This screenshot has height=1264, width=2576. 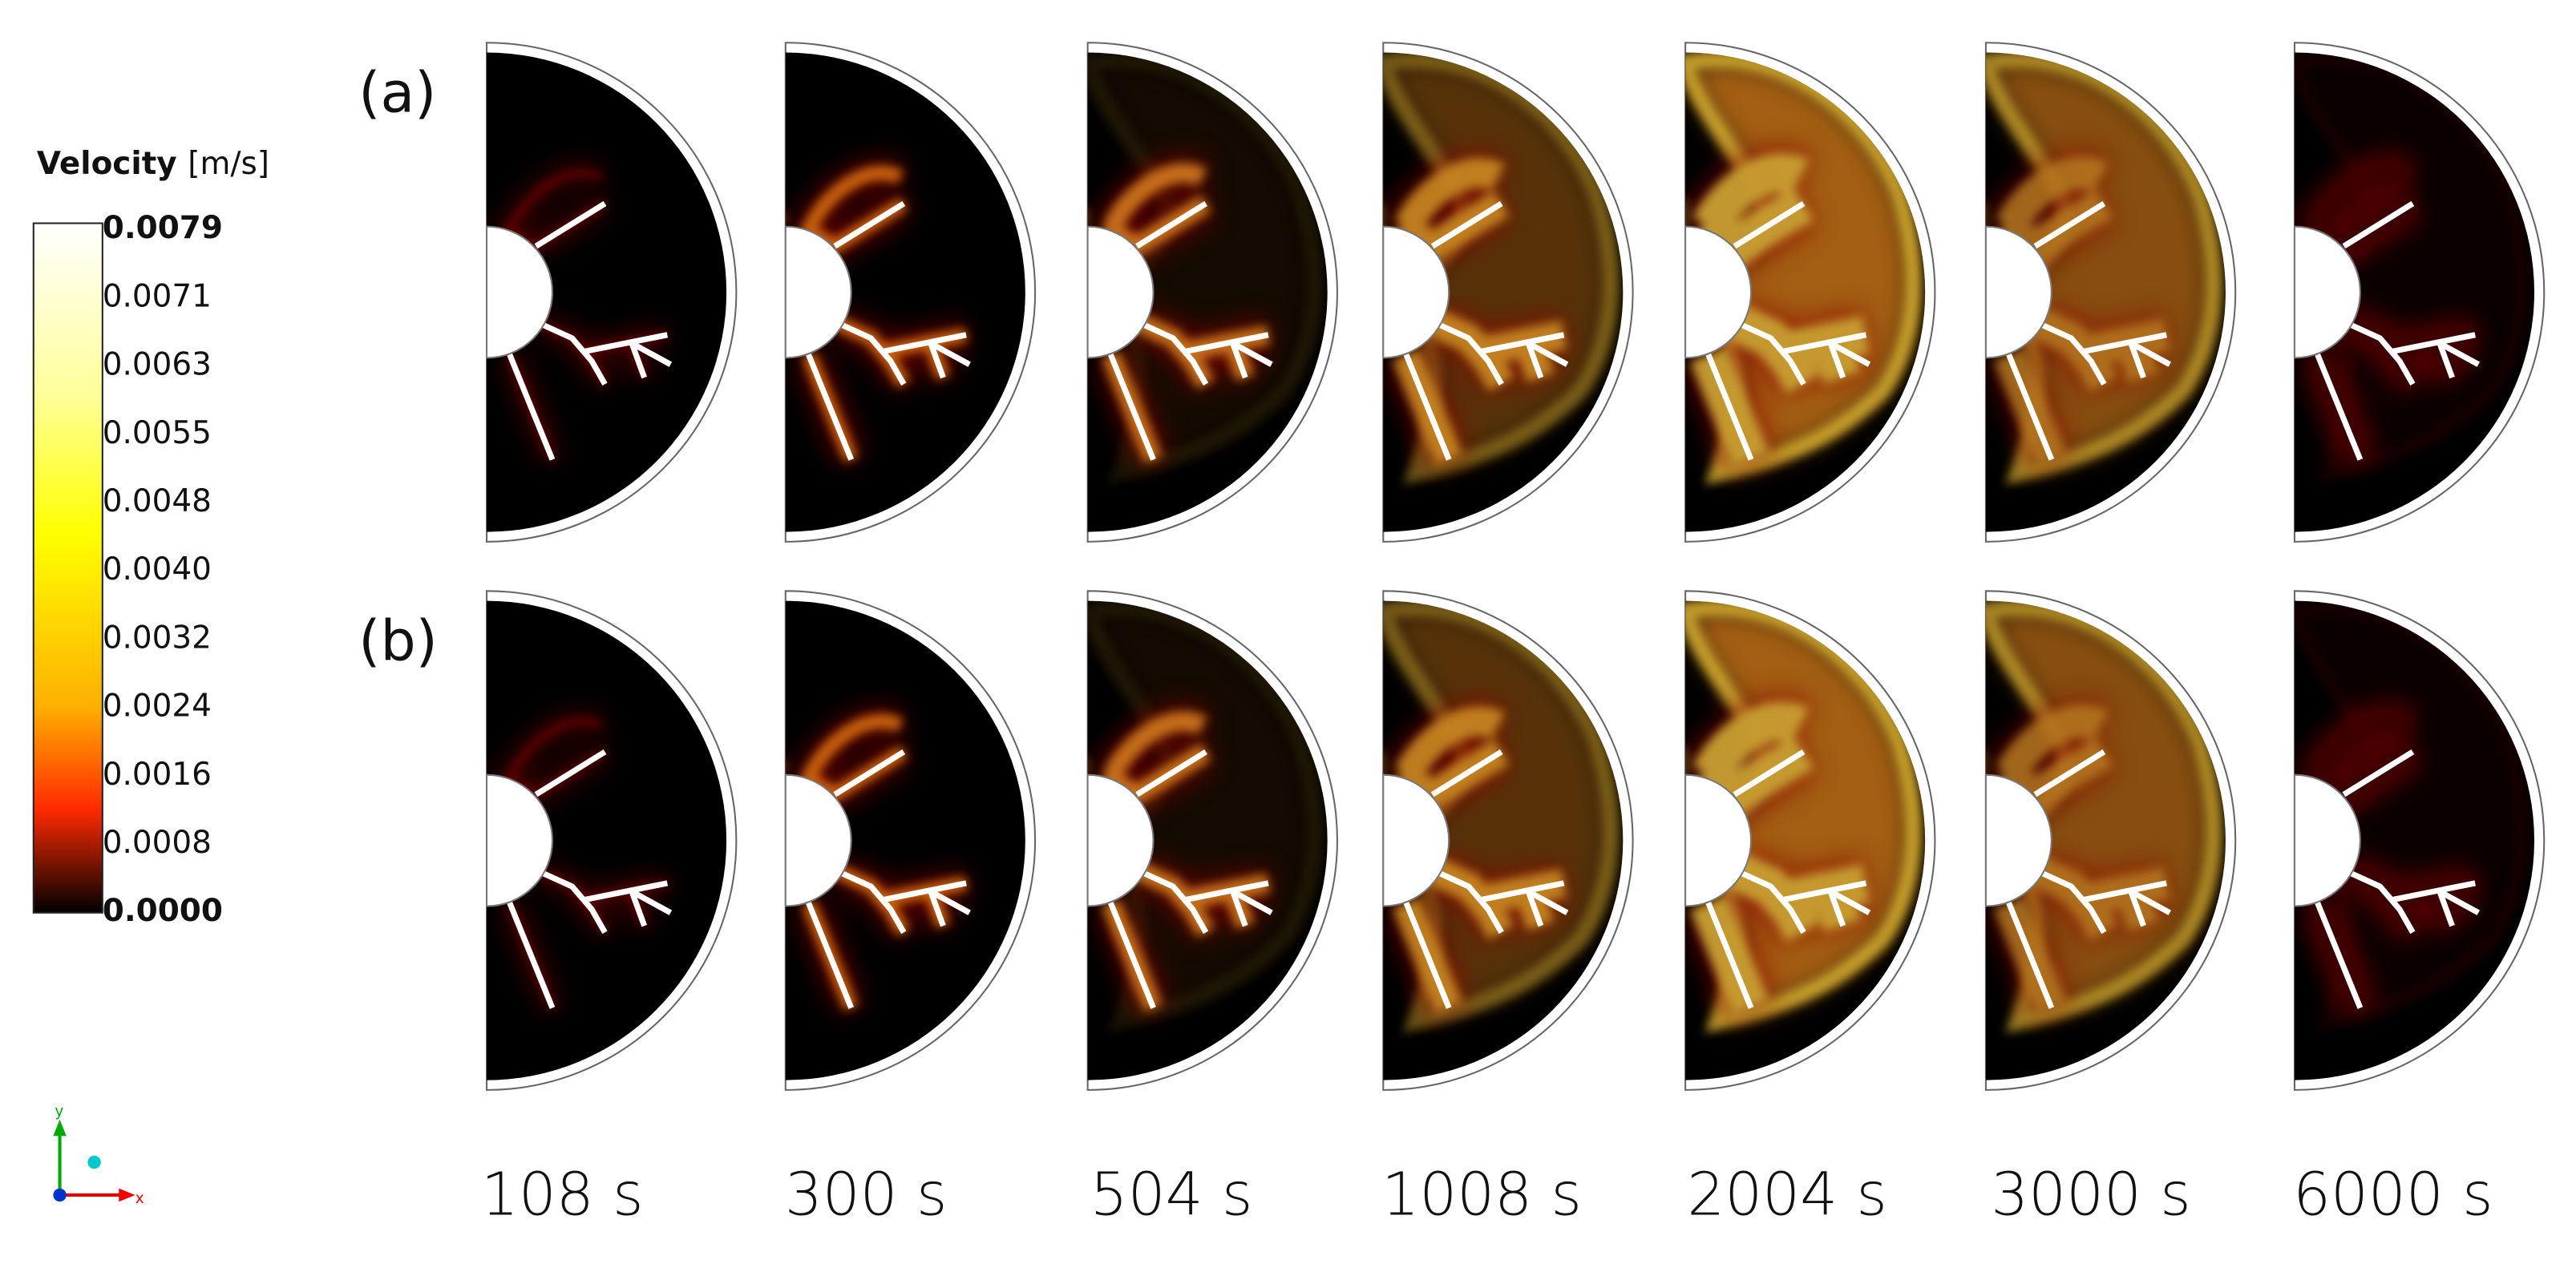 I want to click on colorbar-tick-label: 0.0032, so click(x=157, y=638).